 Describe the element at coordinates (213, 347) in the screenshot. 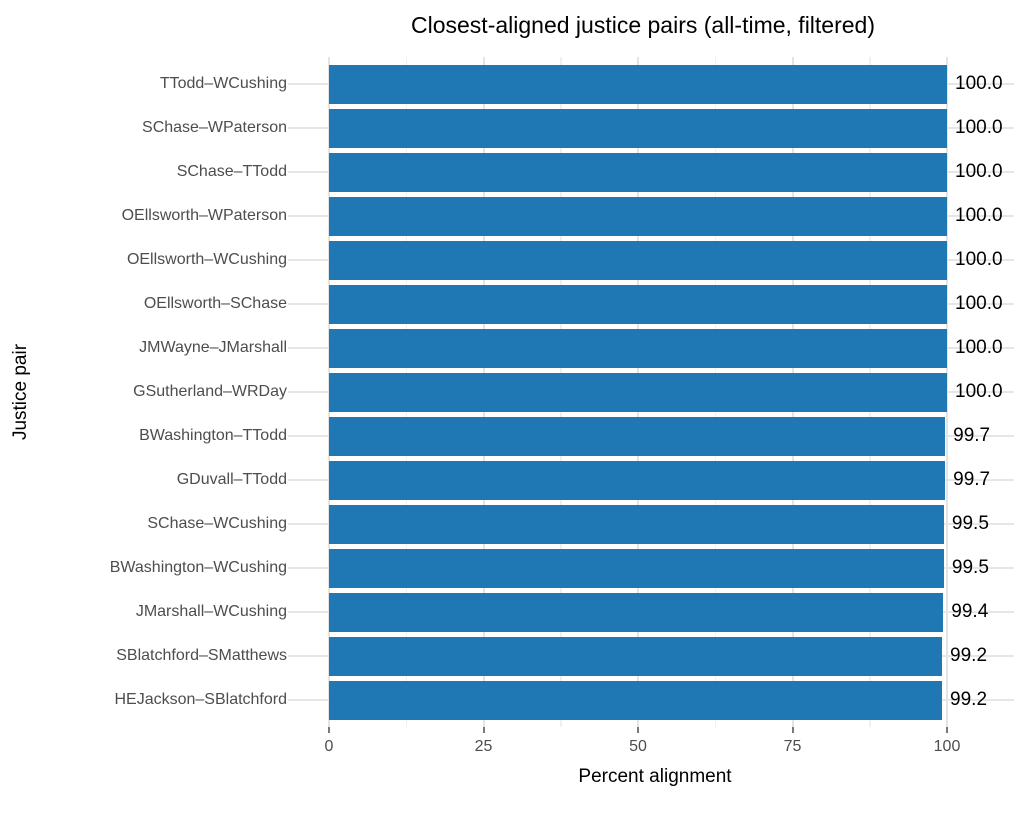

I see `category-label: JMWayne–JMarshall` at that location.